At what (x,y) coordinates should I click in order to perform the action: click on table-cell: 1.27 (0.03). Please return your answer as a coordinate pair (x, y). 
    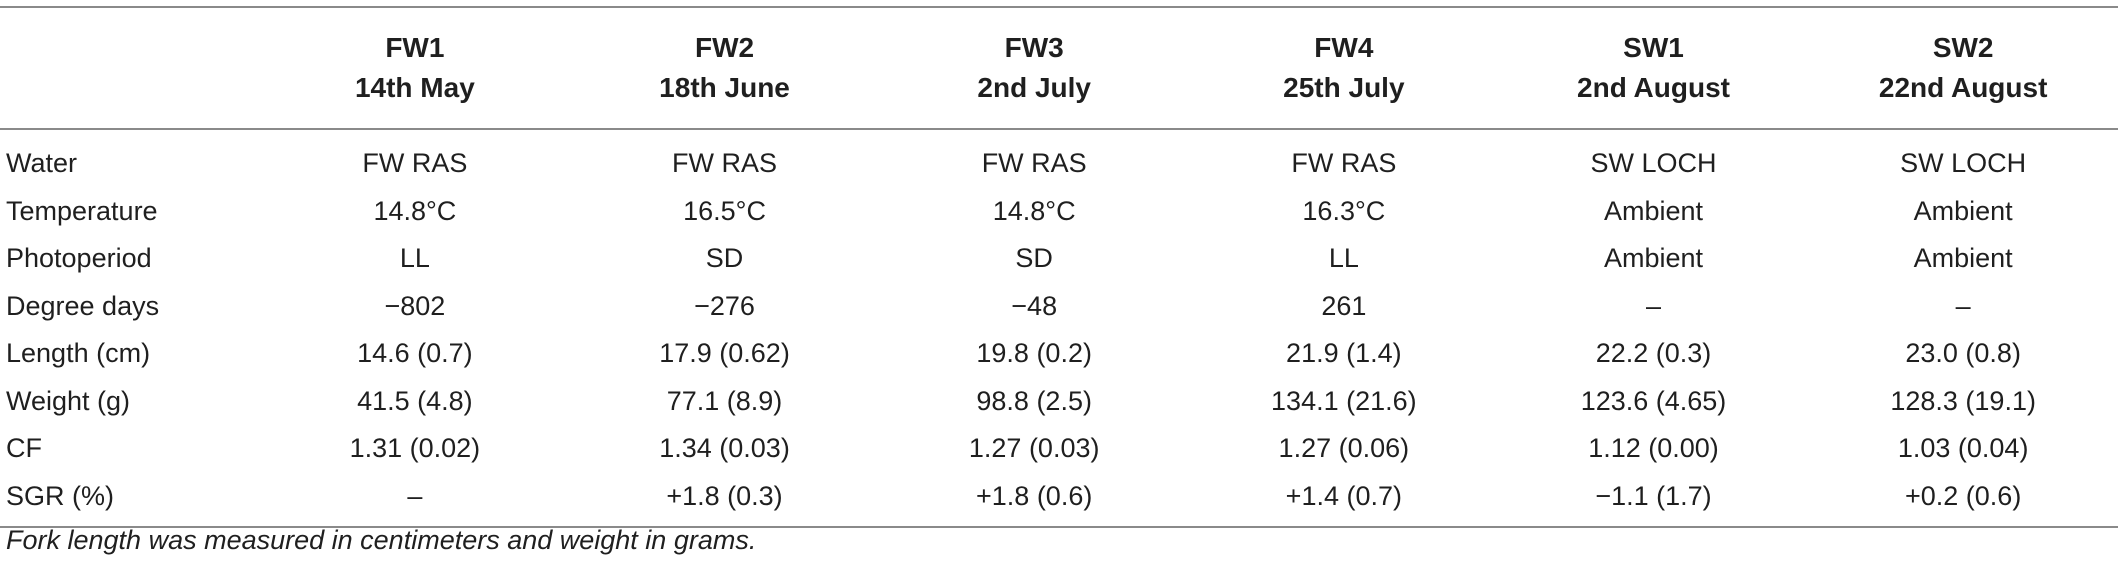
    Looking at the image, I should click on (1034, 448).